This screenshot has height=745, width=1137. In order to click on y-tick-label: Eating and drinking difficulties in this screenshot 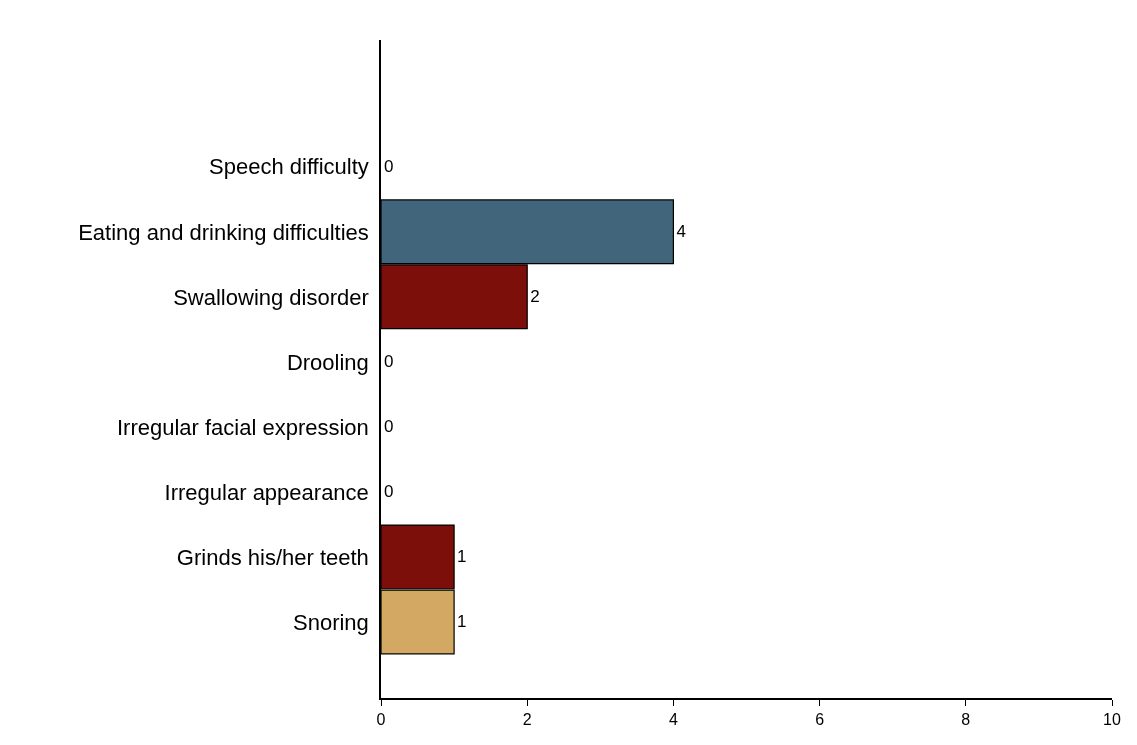, I will do `click(223, 232)`.